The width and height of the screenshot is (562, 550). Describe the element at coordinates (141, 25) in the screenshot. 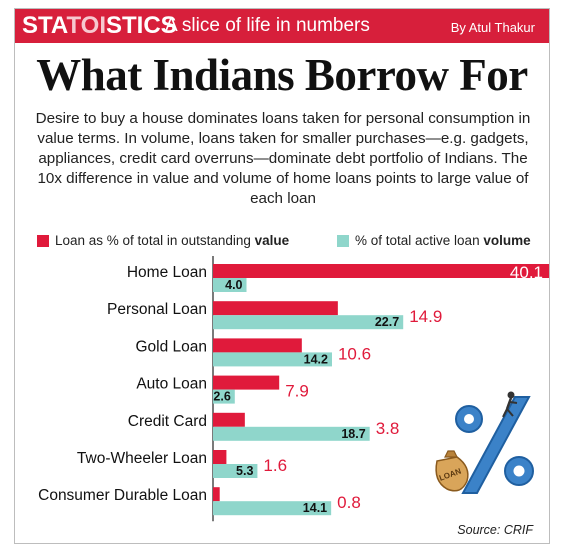

I see `brand-part-3: STICS` at that location.